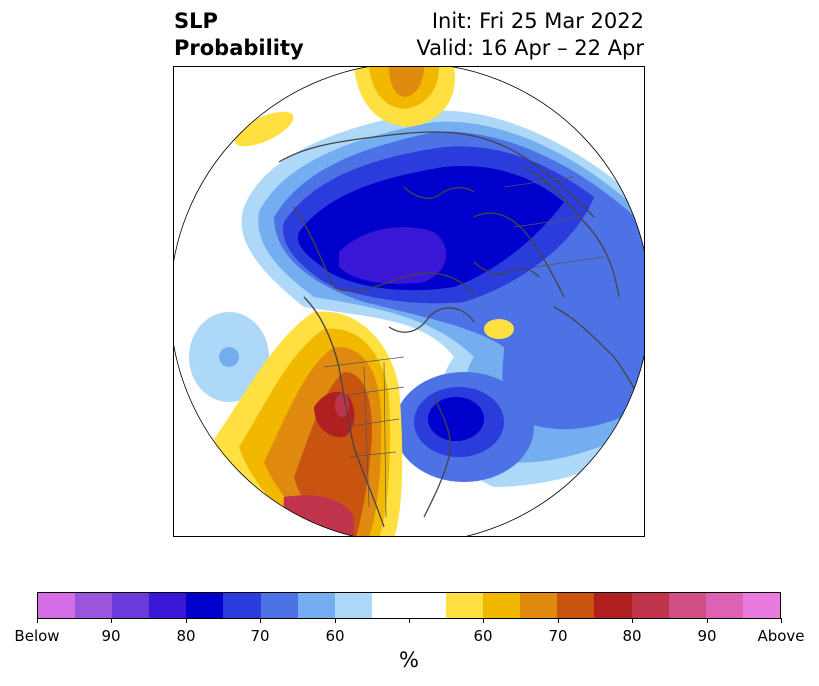 The width and height of the screenshot is (819, 686). I want to click on colorbar-tick-label: Below, so click(37, 636).